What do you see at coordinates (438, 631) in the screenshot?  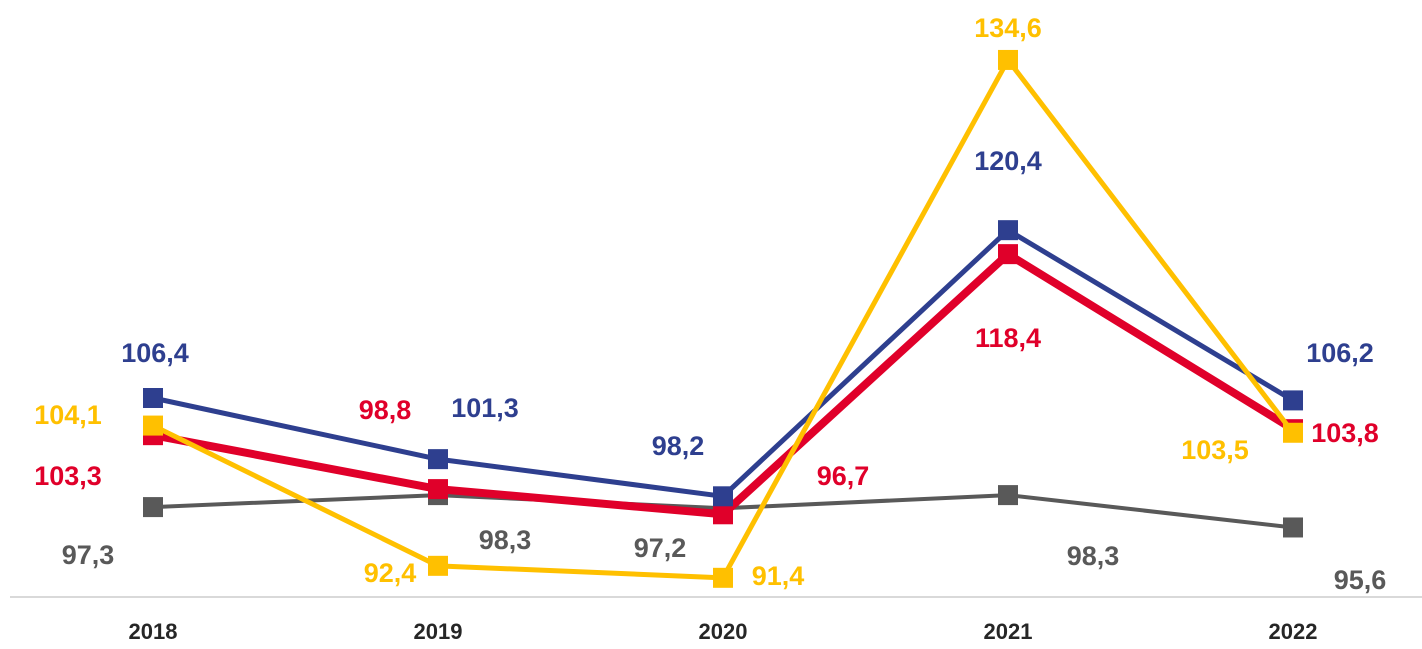 I see `x-tick-label: 2019` at bounding box center [438, 631].